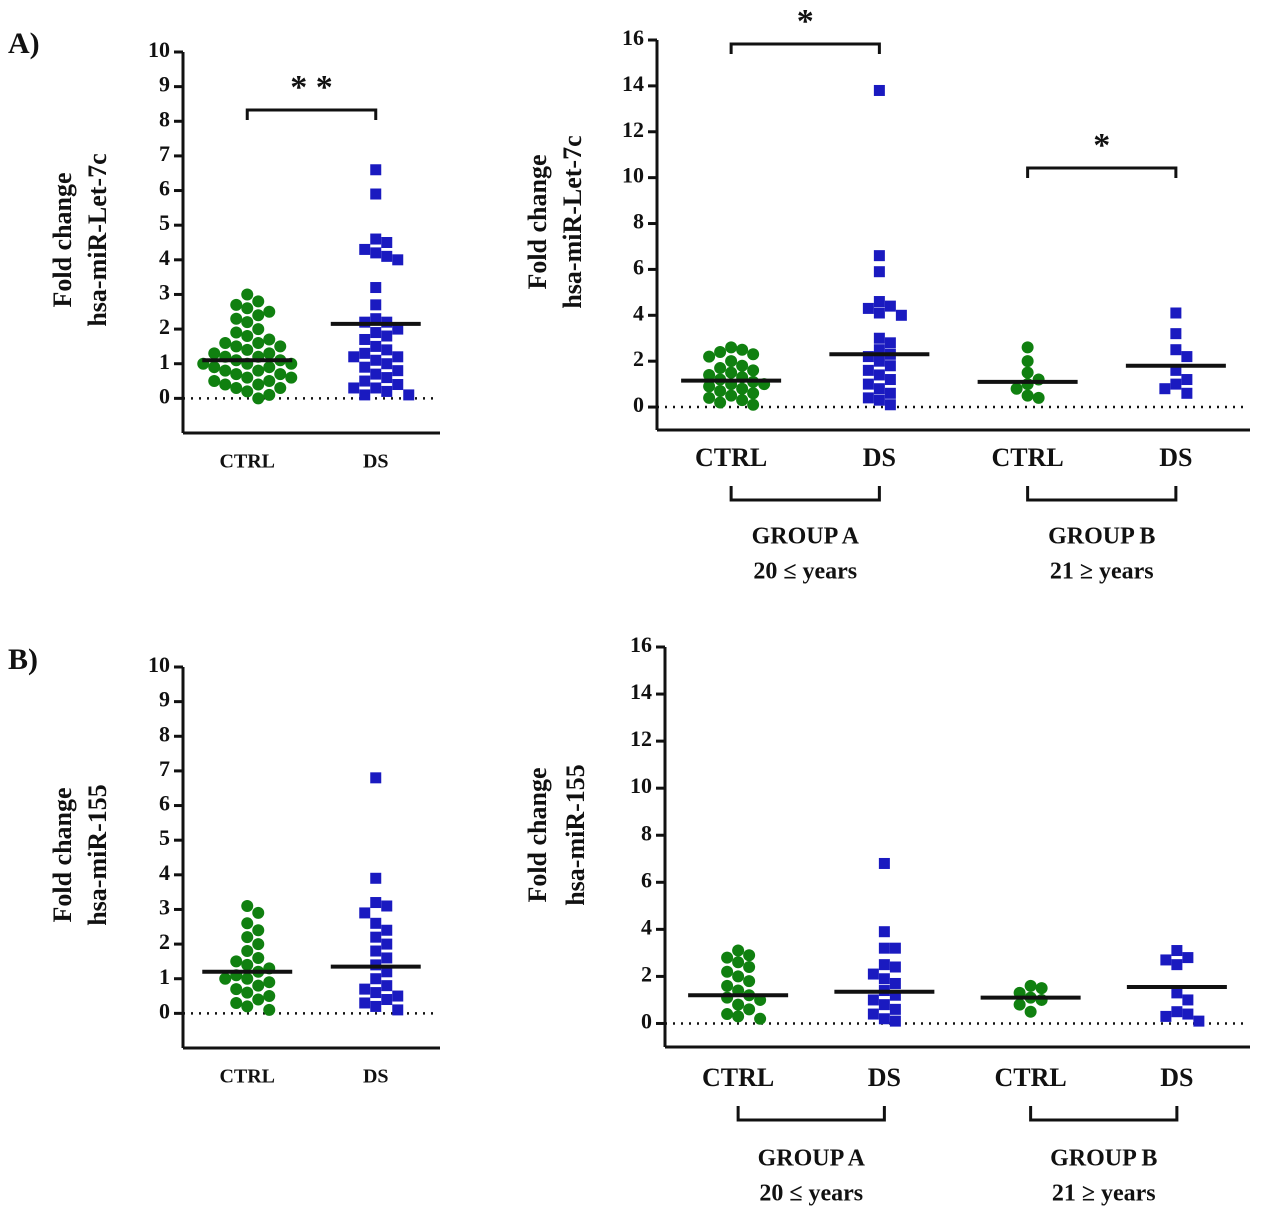 This screenshot has width=1280, height=1217. I want to click on y-tick-label: 12, so click(641, 738).